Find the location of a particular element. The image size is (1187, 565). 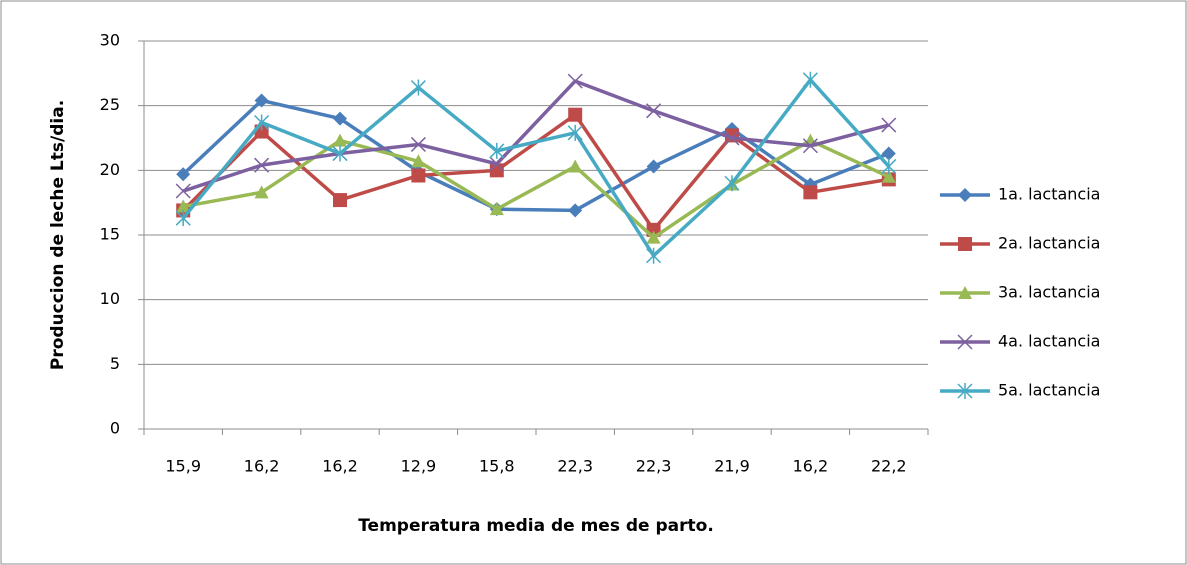

legend-label: 2a. lactancia is located at coordinates (1049, 243).